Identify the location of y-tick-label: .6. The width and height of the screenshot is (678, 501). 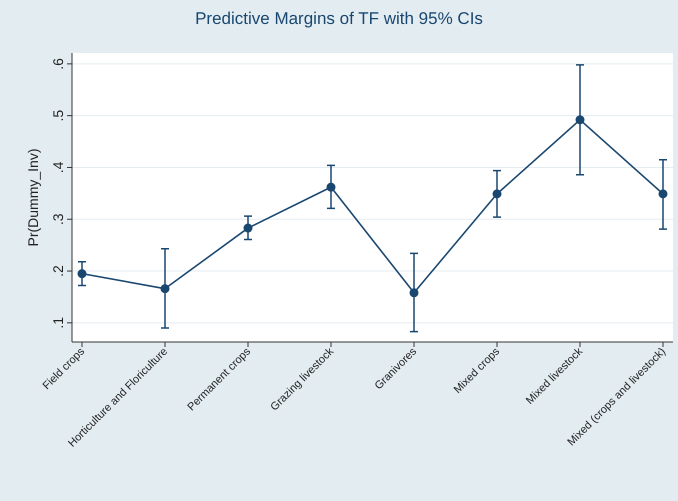
(58, 64).